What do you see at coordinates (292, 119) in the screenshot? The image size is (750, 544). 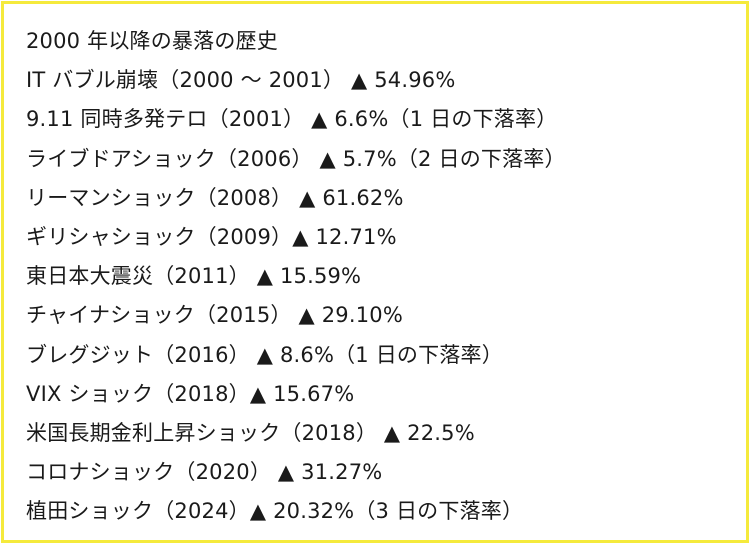 I see `list-item-911: 9.11 同時多発テロ（2001） ▲ 6.6%（1 日の下落率）` at bounding box center [292, 119].